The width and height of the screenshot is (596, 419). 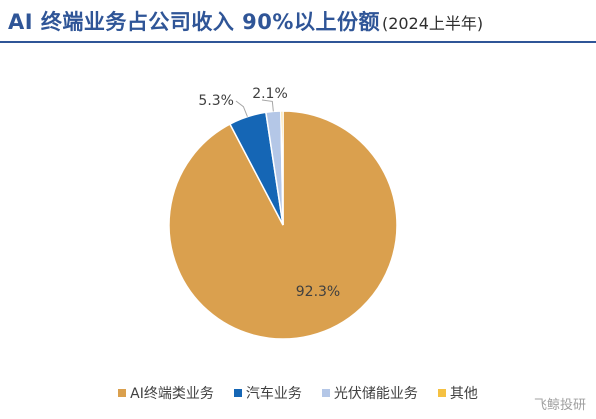 I want to click on legend-item-ai-terminal: AI终端类业务, so click(x=166, y=393).